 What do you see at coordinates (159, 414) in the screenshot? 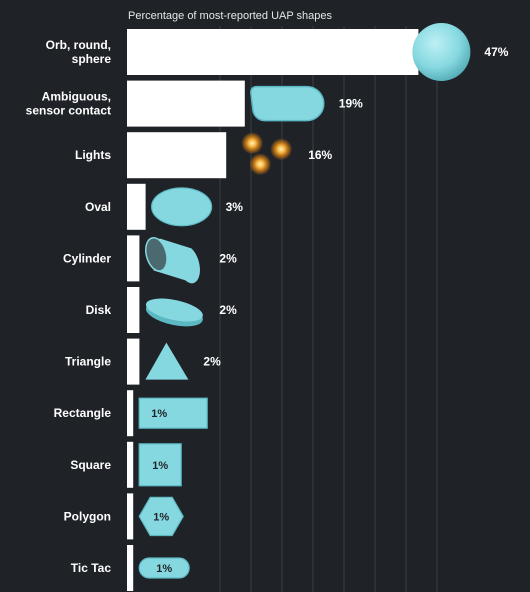
I see `value-label-7: 1%` at bounding box center [159, 414].